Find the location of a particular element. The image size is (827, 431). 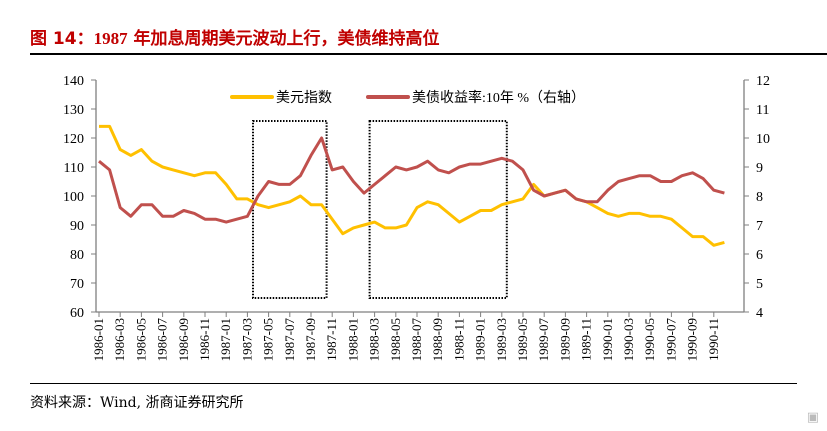

right-tick-label: 4 is located at coordinates (759, 313).